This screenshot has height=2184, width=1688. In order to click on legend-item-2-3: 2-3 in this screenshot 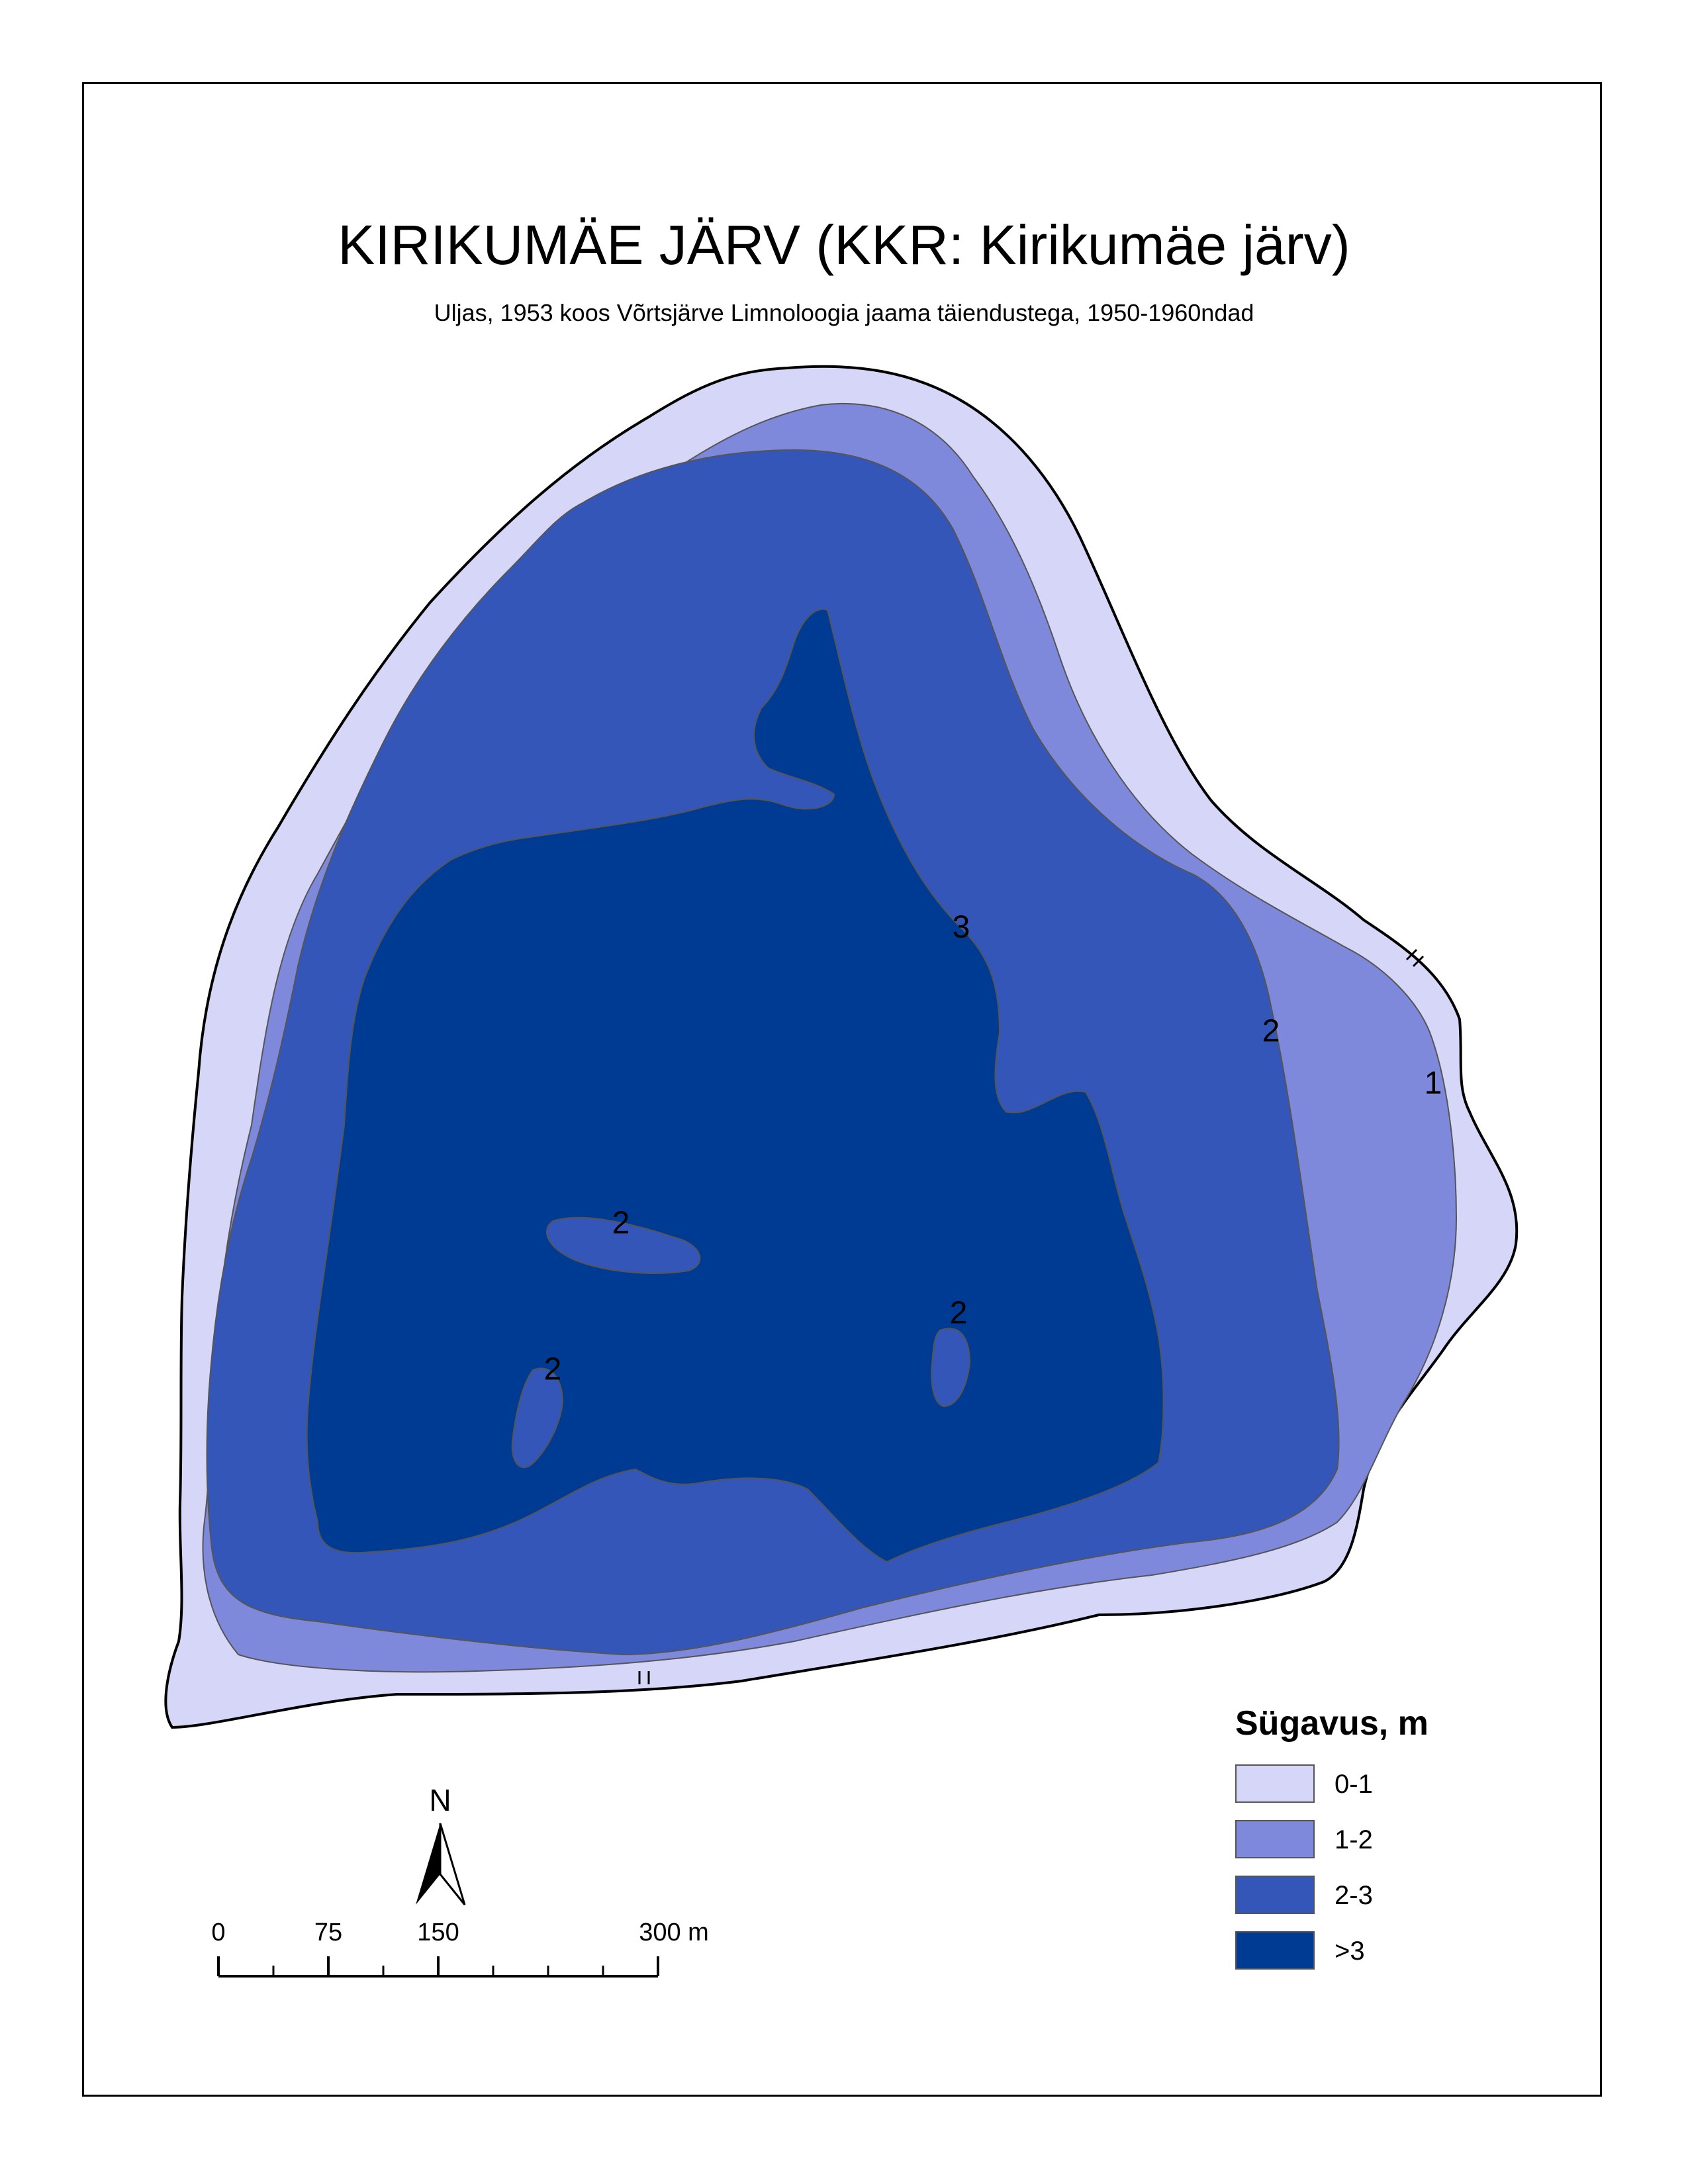, I will do `click(1367, 1897)`.